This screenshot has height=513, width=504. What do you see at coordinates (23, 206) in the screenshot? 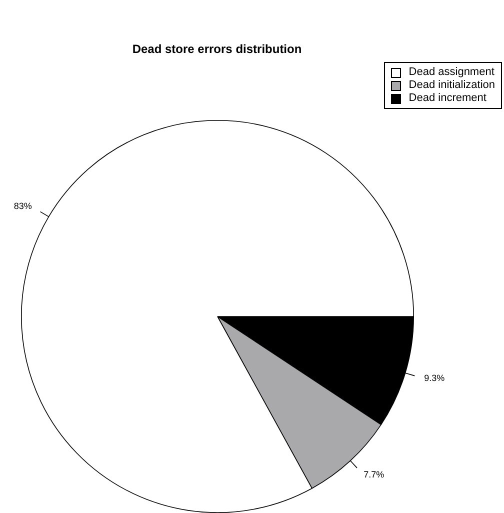
I see `data-label: 83%` at bounding box center [23, 206].